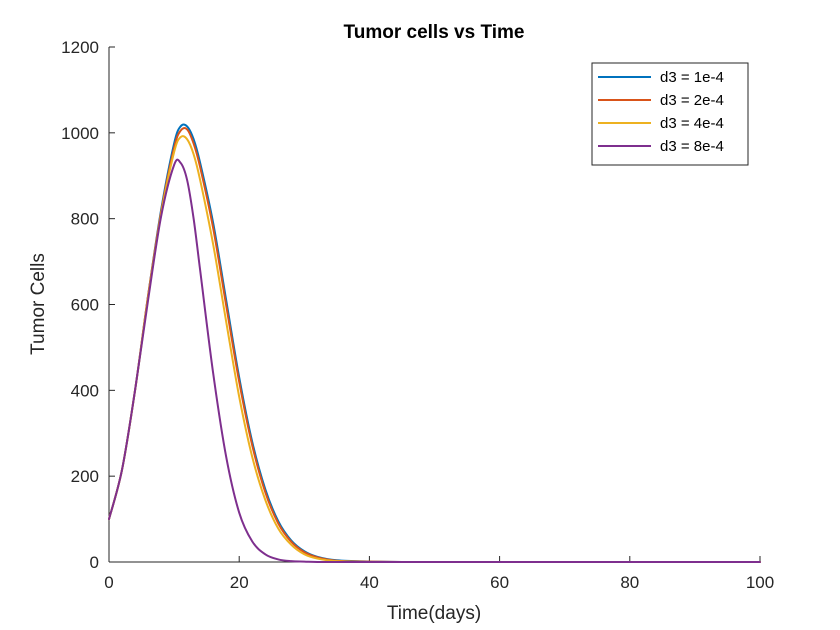  I want to click on x-axis-label: Time(days), so click(434, 613).